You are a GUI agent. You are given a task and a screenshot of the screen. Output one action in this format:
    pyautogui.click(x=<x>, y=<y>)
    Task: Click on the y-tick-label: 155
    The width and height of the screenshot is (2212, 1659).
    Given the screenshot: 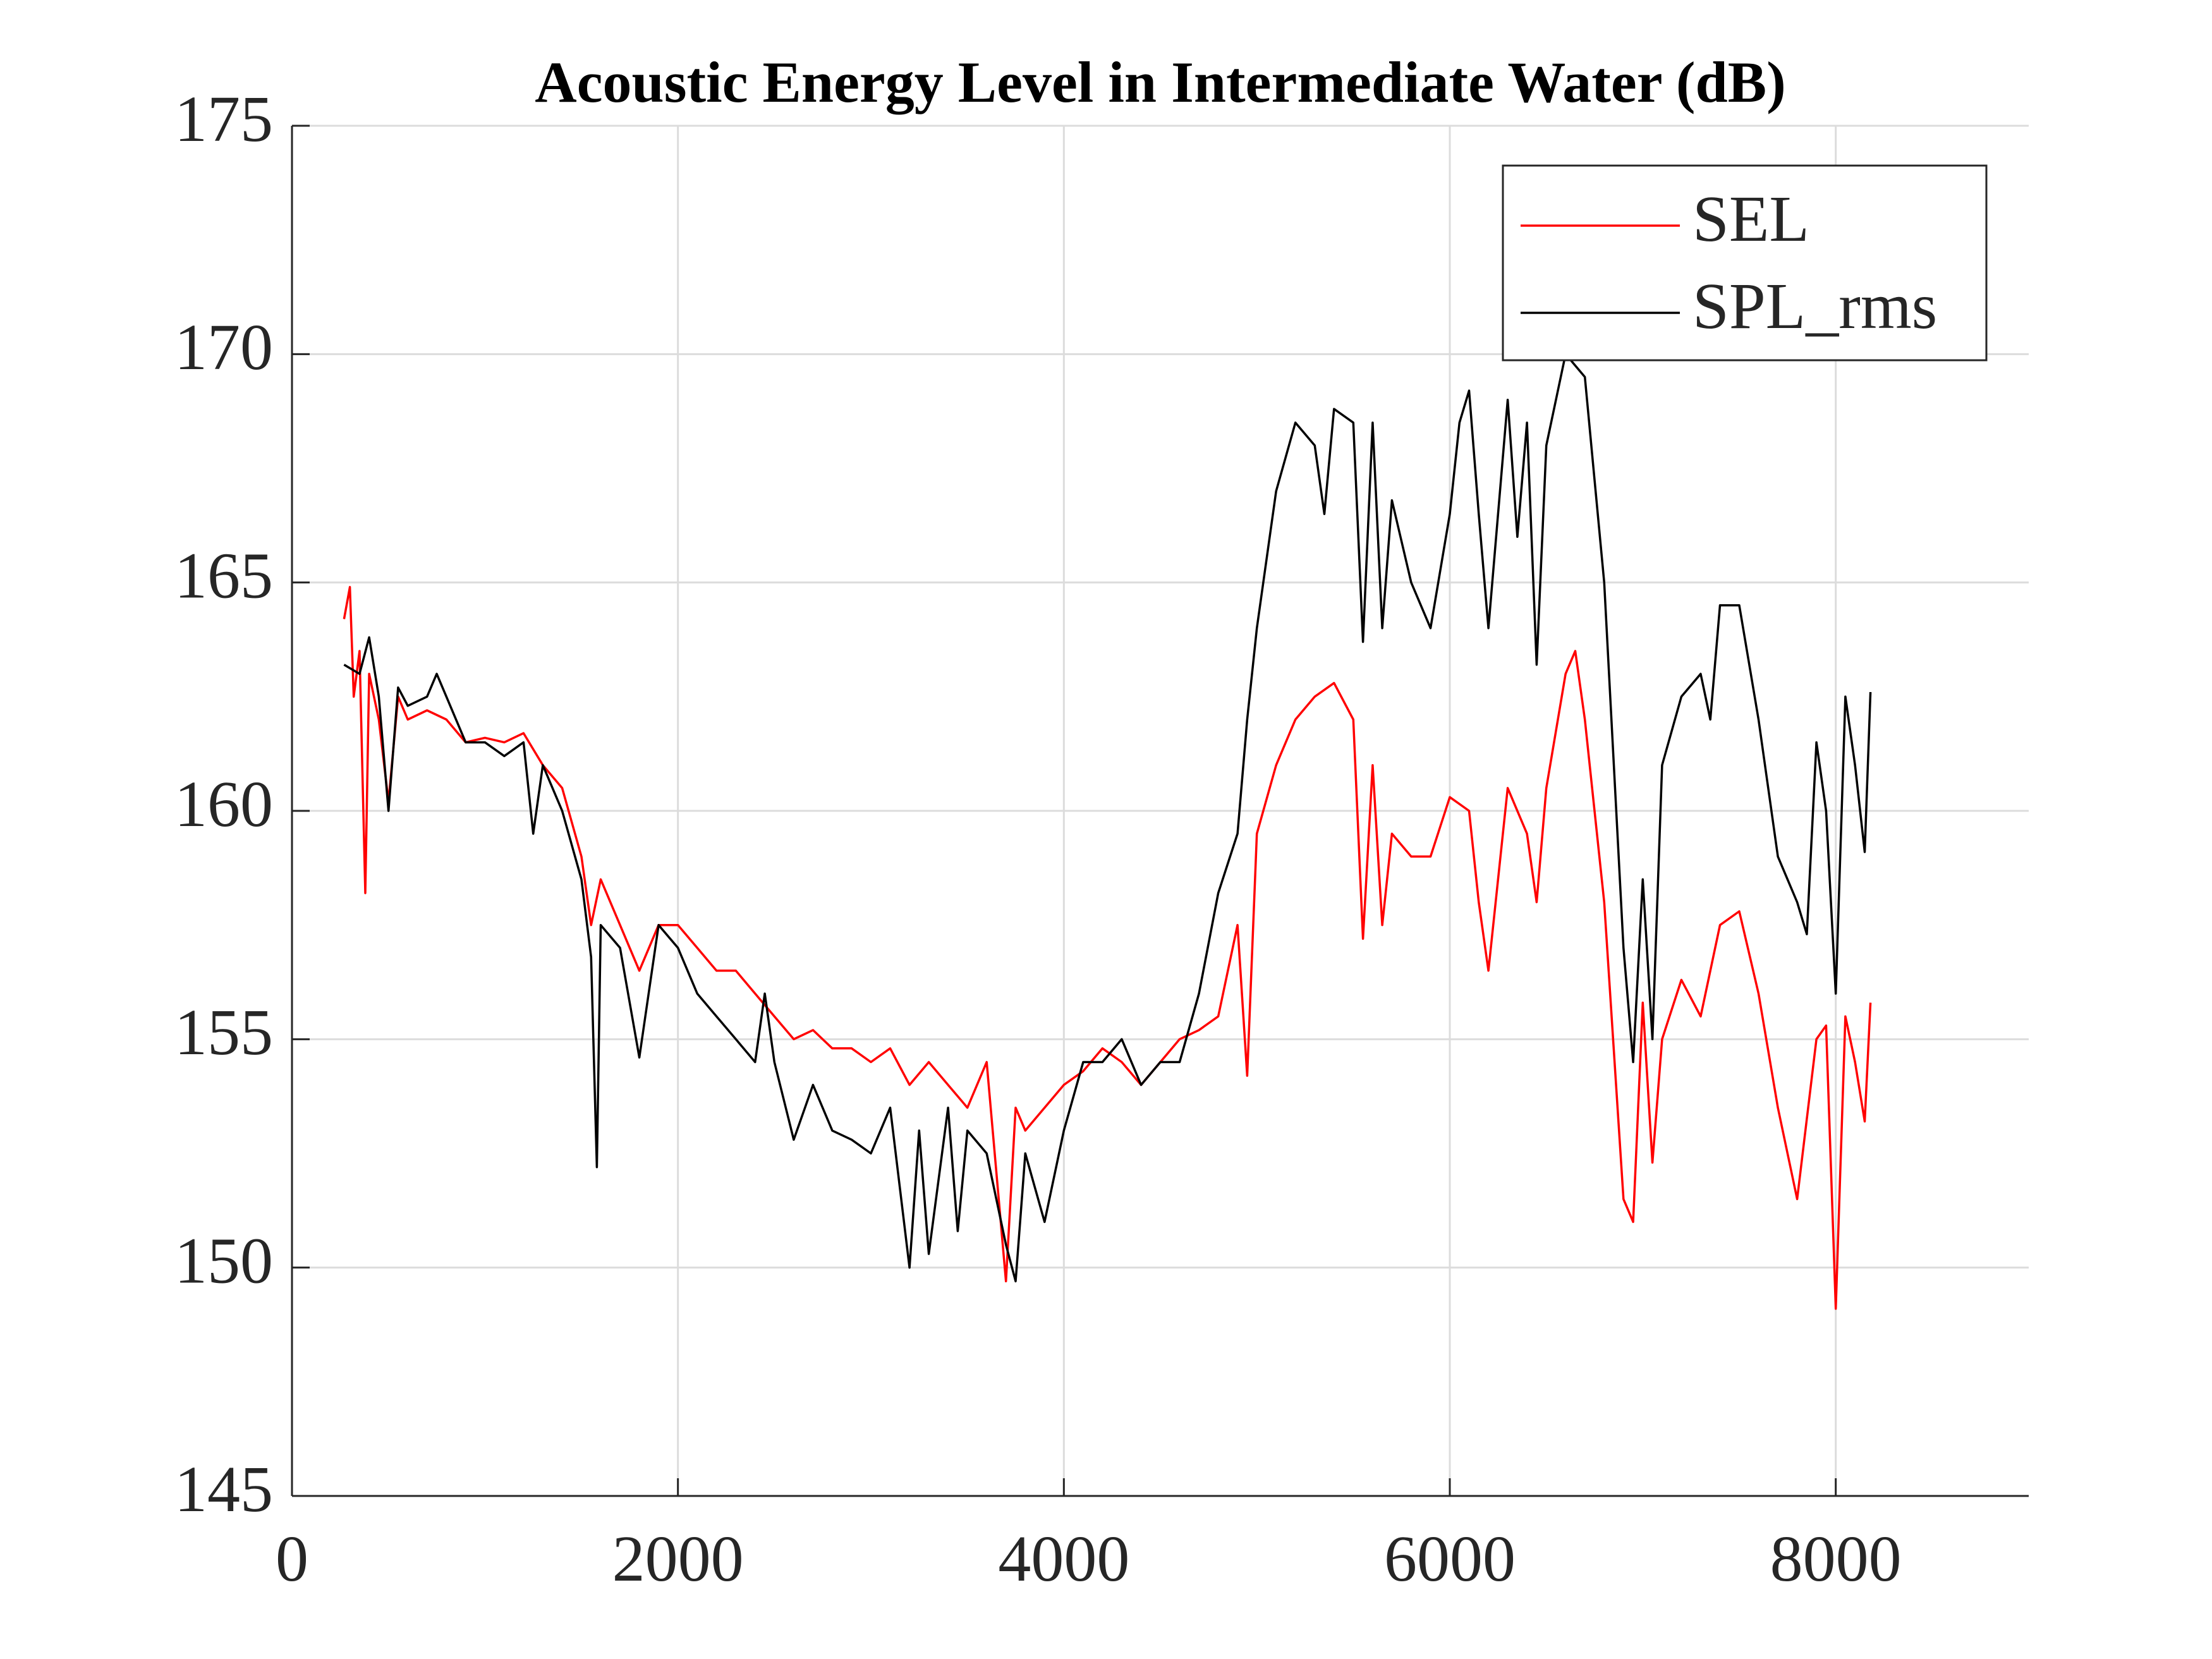 What is the action you would take?
    pyautogui.click(x=223, y=1032)
    